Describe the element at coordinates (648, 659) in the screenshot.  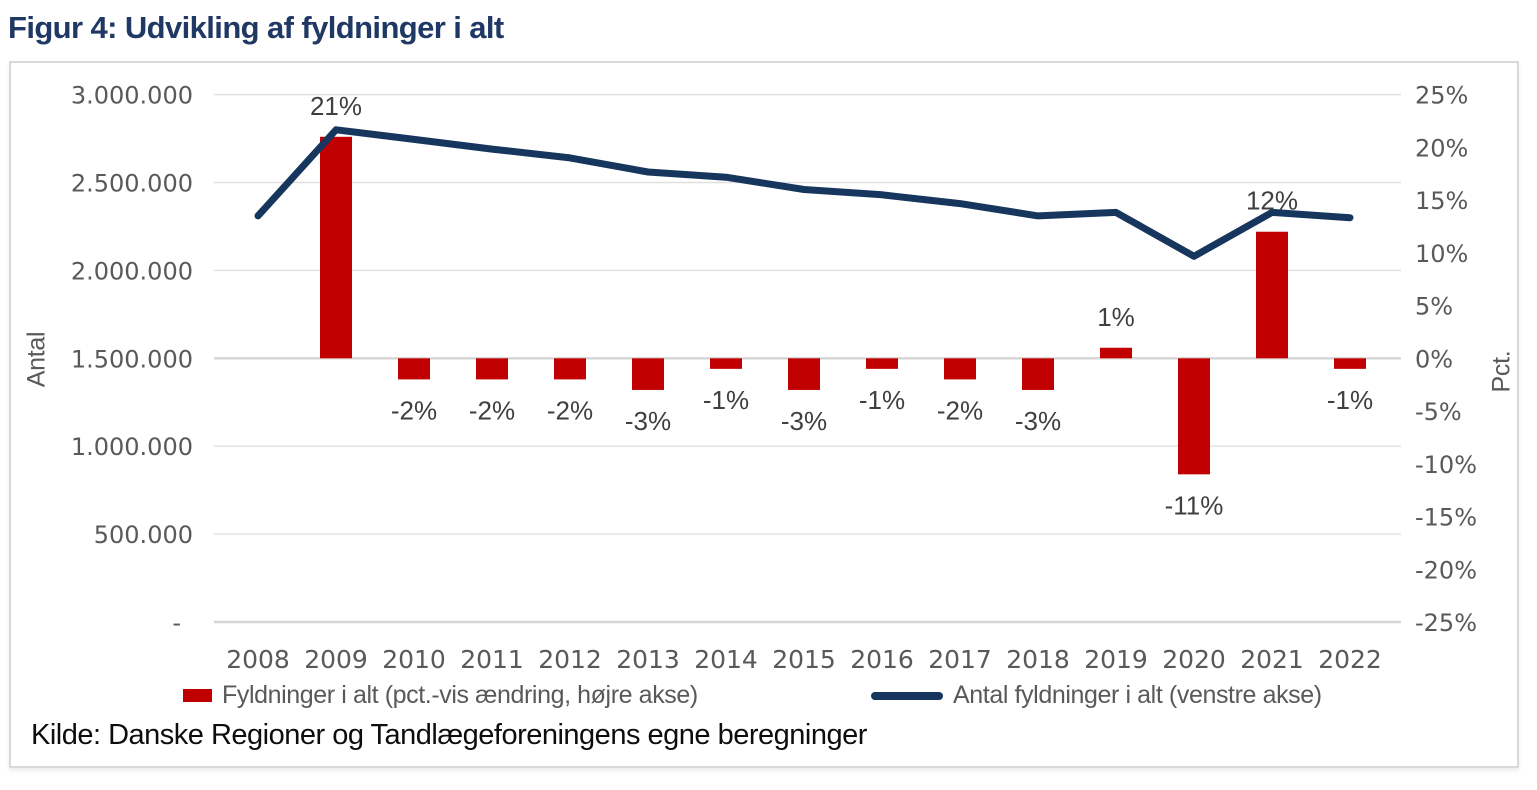
I see `x-axis-tick: 2013` at that location.